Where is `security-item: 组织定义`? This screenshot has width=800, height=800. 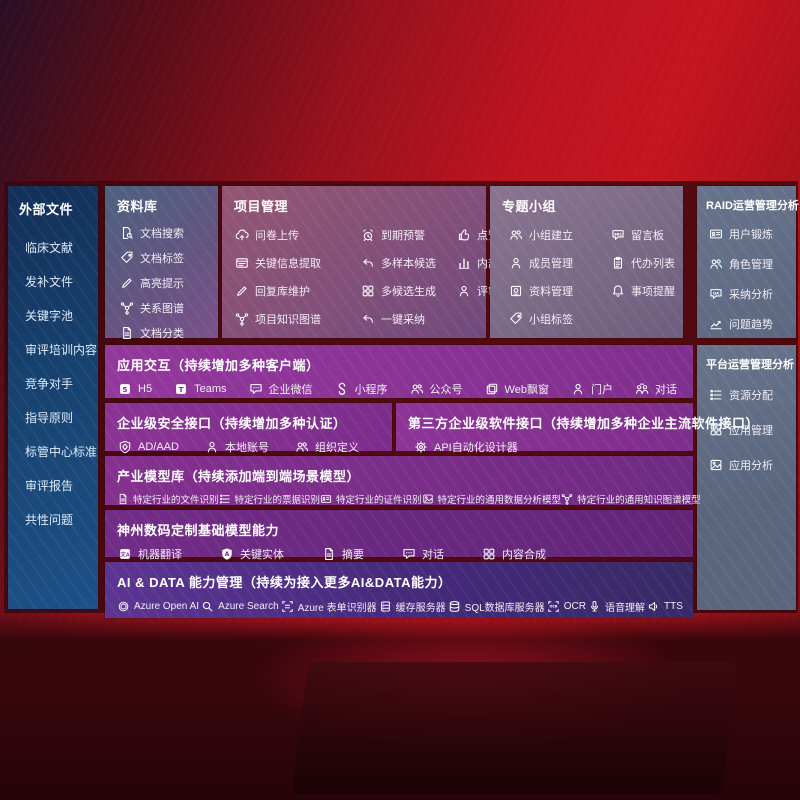
security-item: 组织定义 is located at coordinates (327, 447).